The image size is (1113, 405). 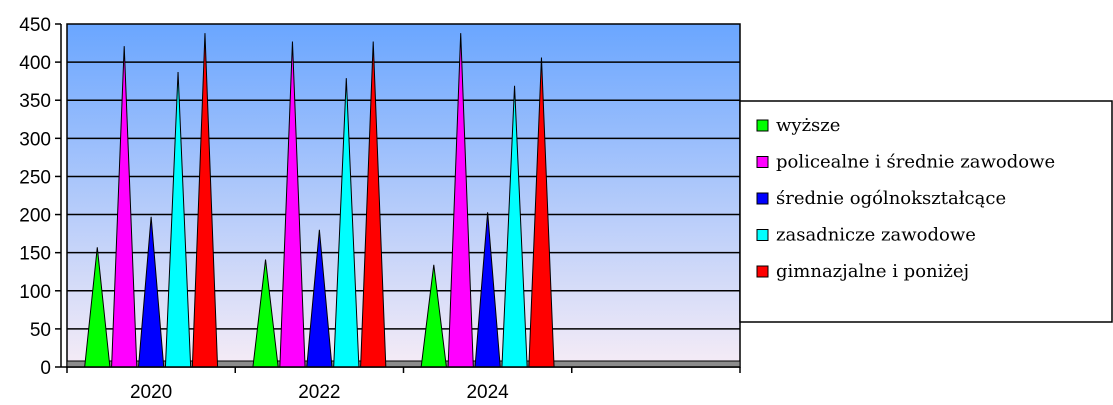 I want to click on legend-label: policealne i średnie zawodowe, so click(x=915, y=162).